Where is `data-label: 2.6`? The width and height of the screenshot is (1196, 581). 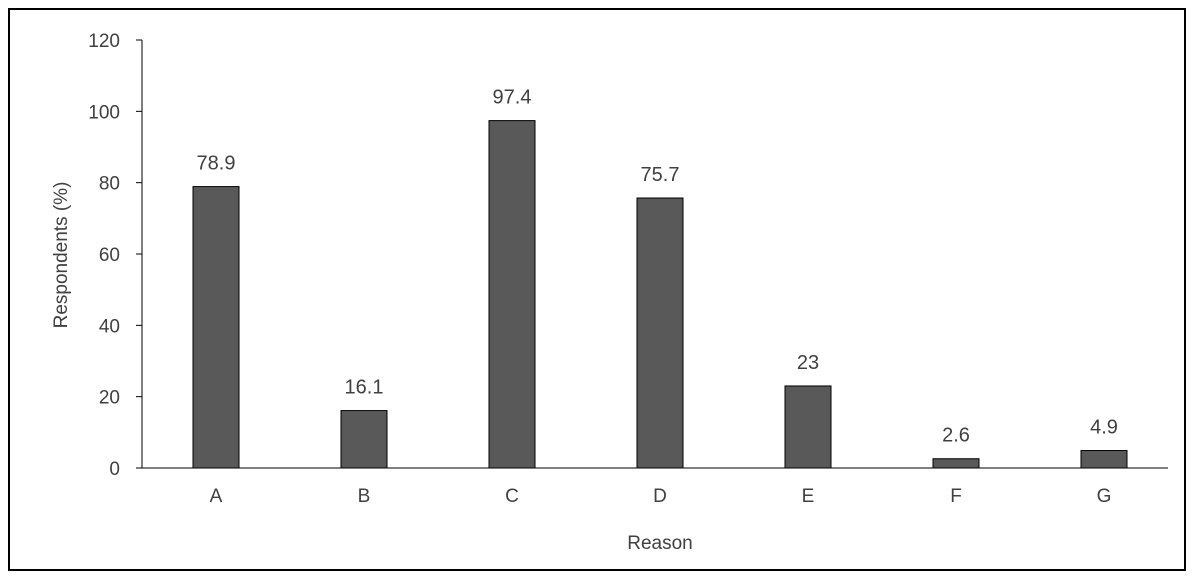 data-label: 2.6 is located at coordinates (956, 436).